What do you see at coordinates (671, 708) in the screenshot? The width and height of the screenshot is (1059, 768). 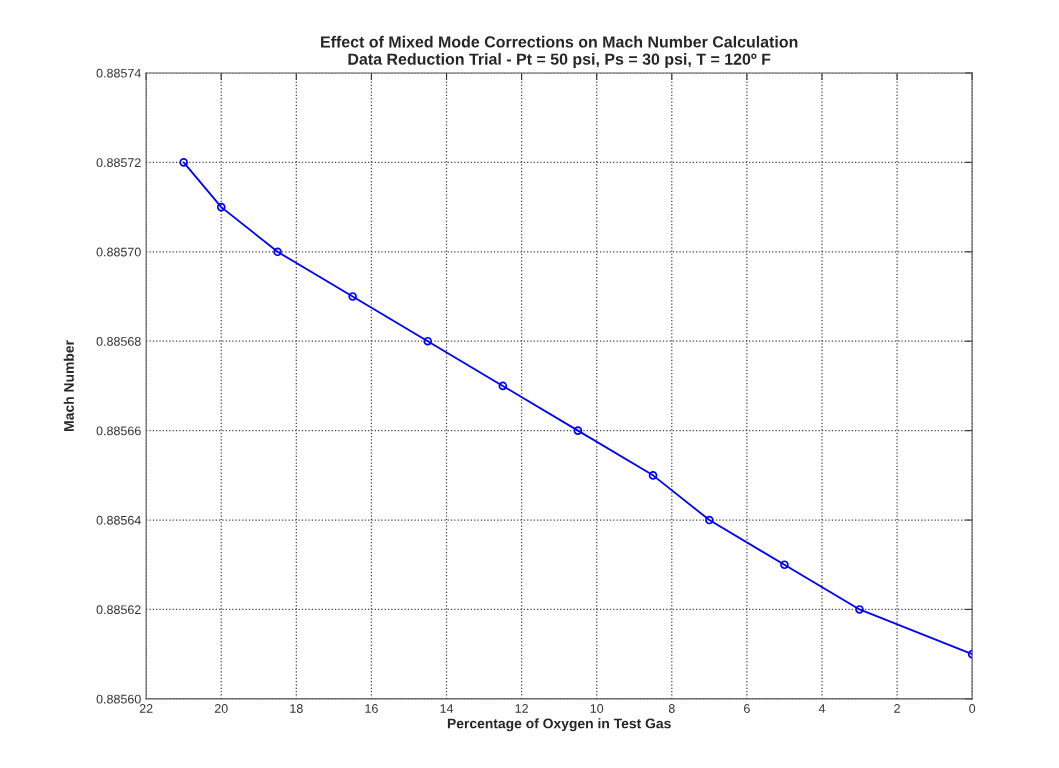 I see `x-tick-label: 8` at bounding box center [671, 708].